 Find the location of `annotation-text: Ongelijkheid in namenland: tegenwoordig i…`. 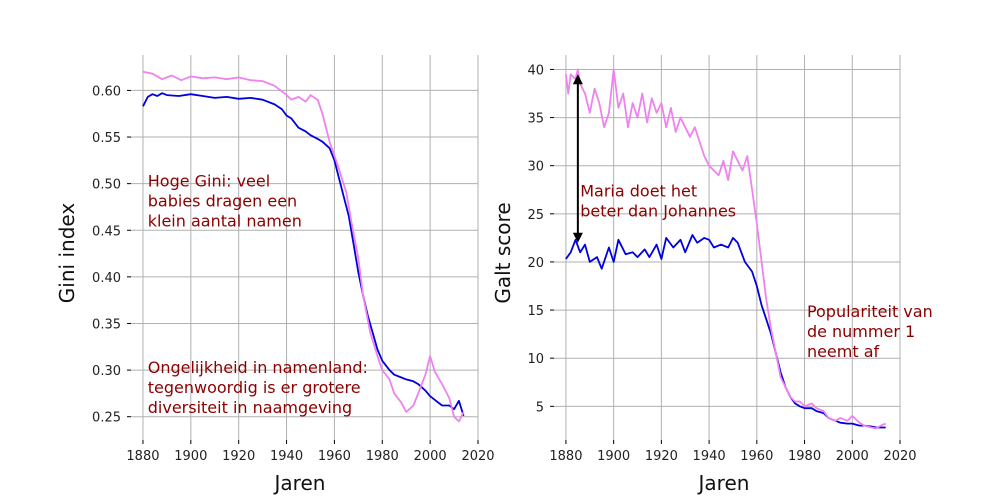

annotation-text: Ongelijkheid in namenland: tegenwoordig i… is located at coordinates (258, 387).